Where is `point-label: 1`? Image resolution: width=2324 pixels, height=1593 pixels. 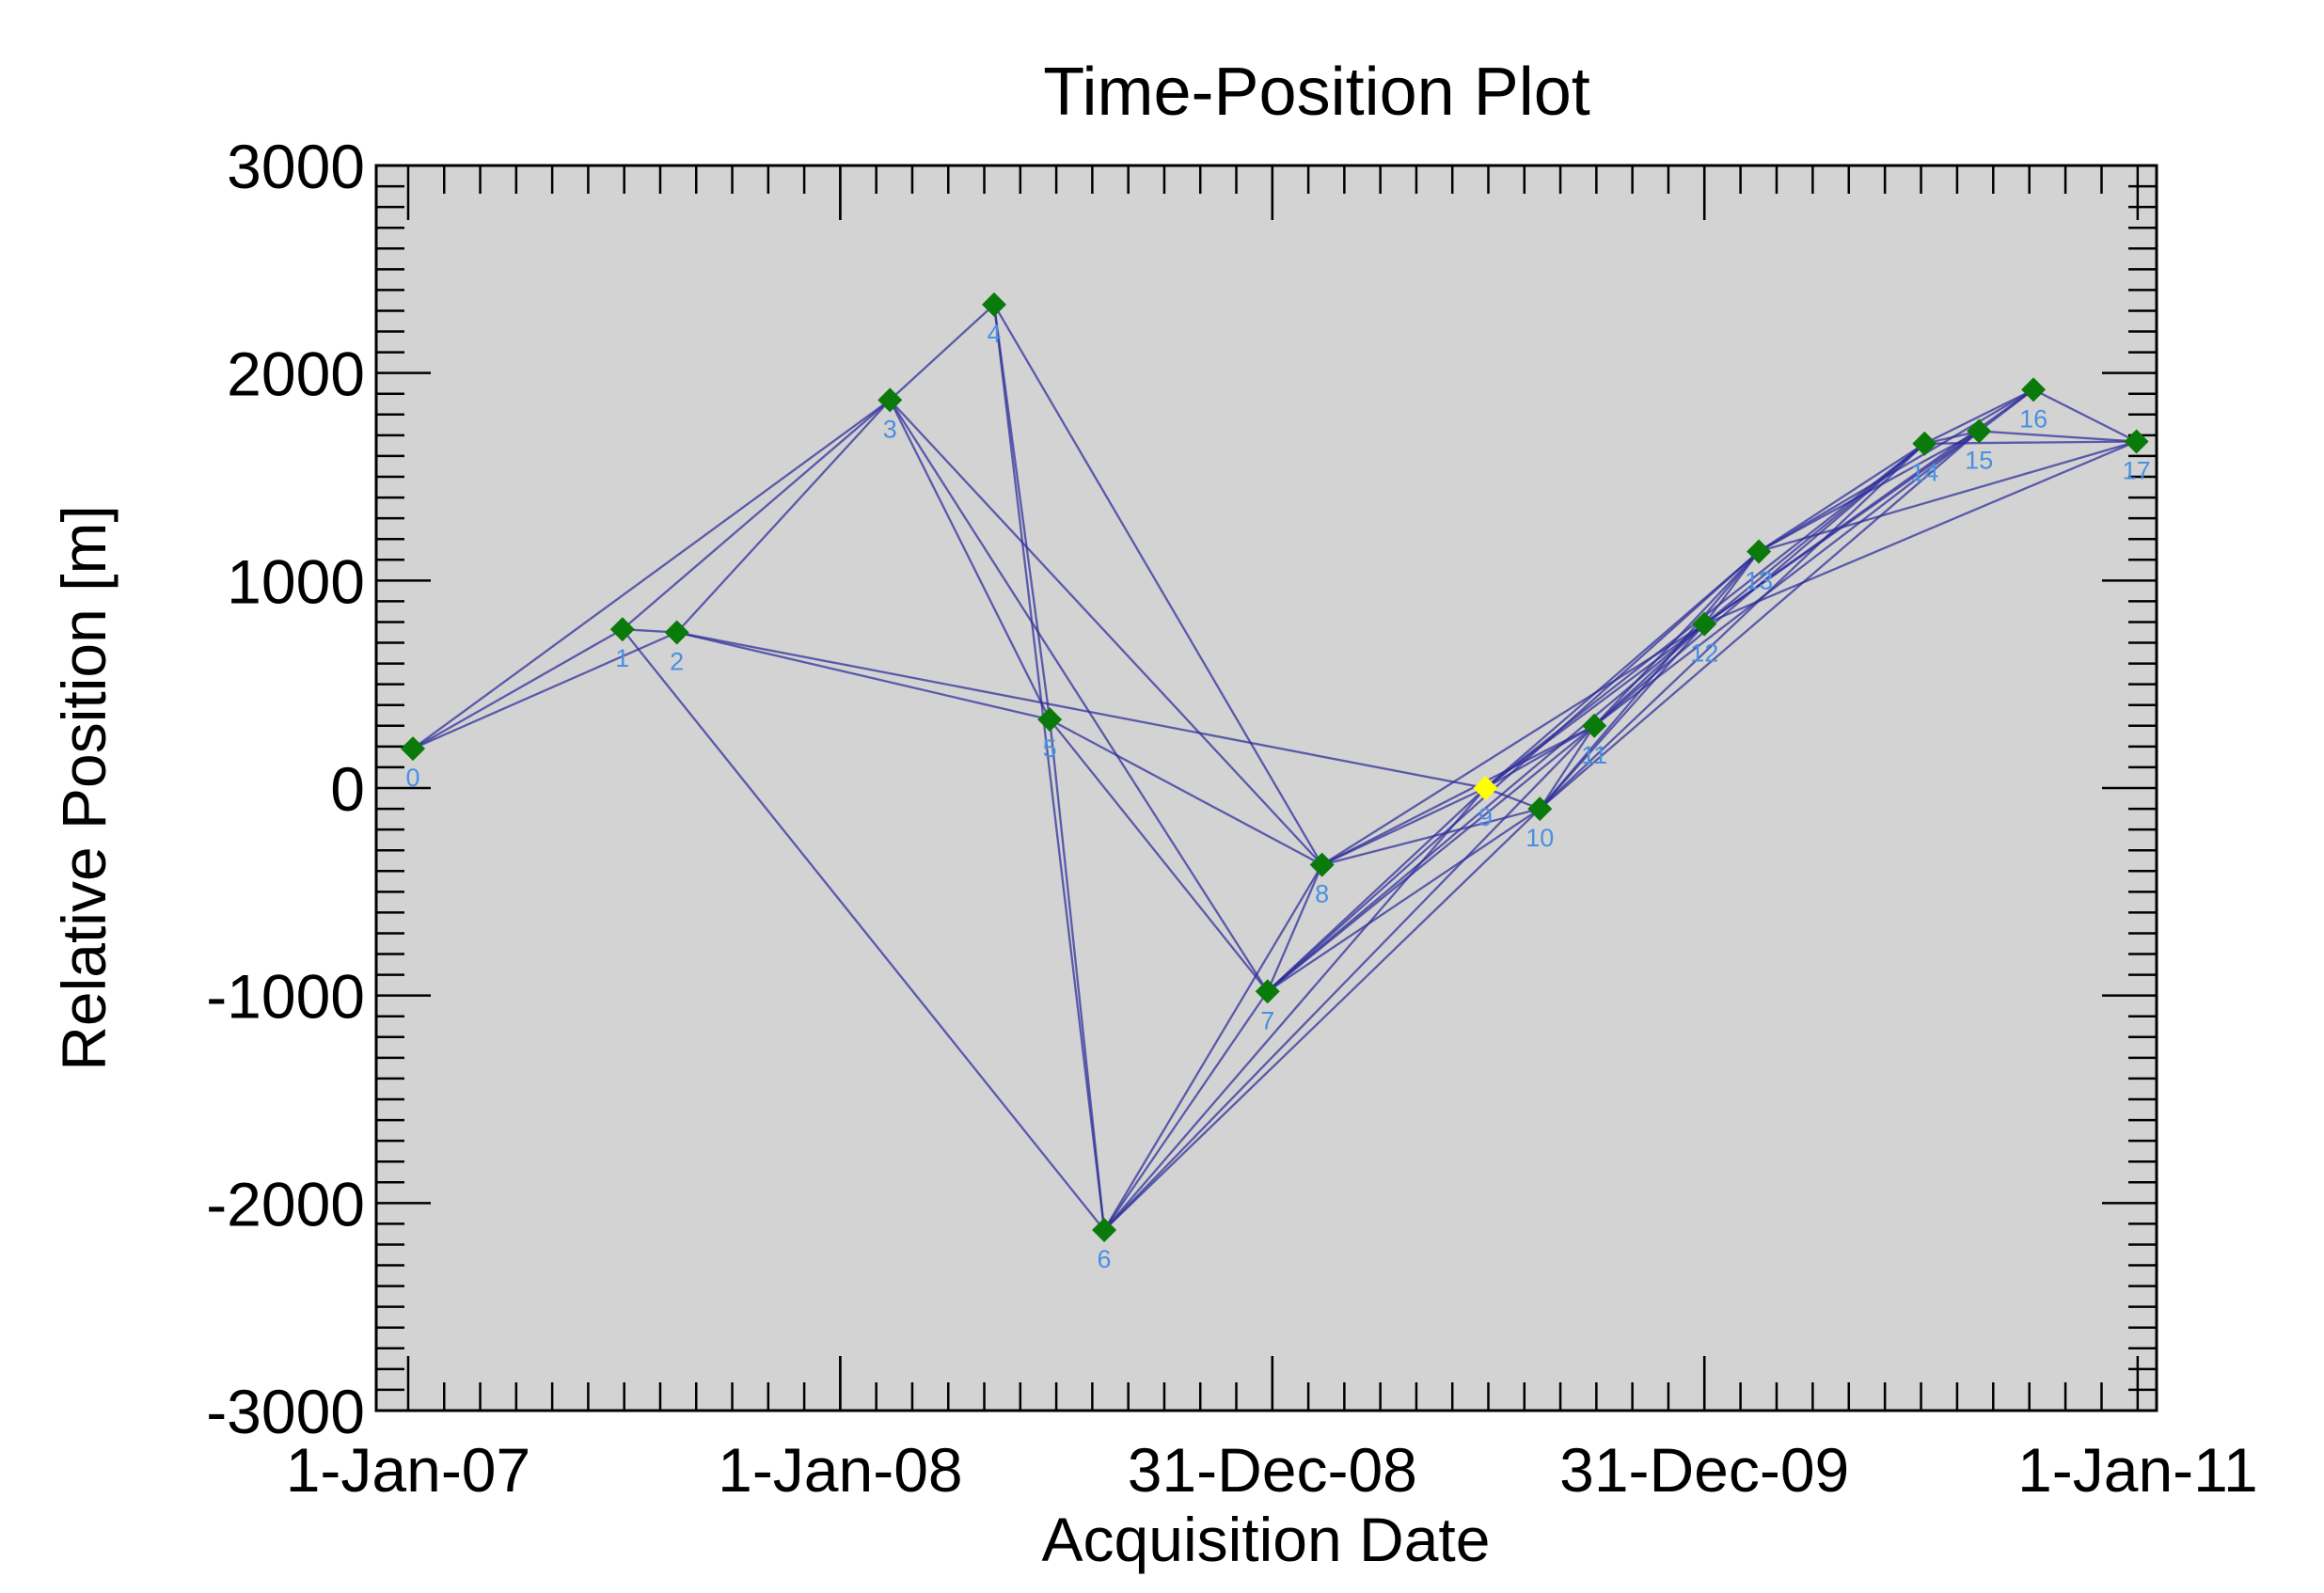
point-label: 1 is located at coordinates (622, 658).